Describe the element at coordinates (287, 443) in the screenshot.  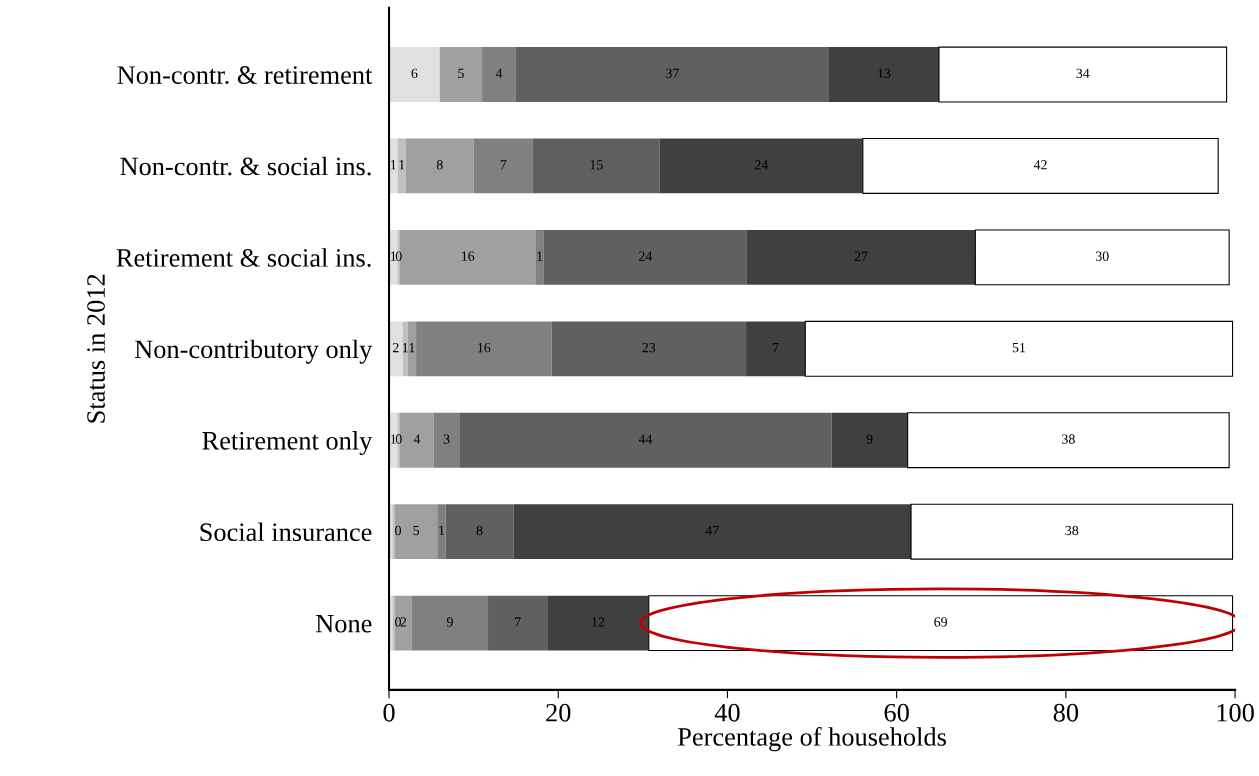
I see `y-tick-label: Retirement only` at that location.